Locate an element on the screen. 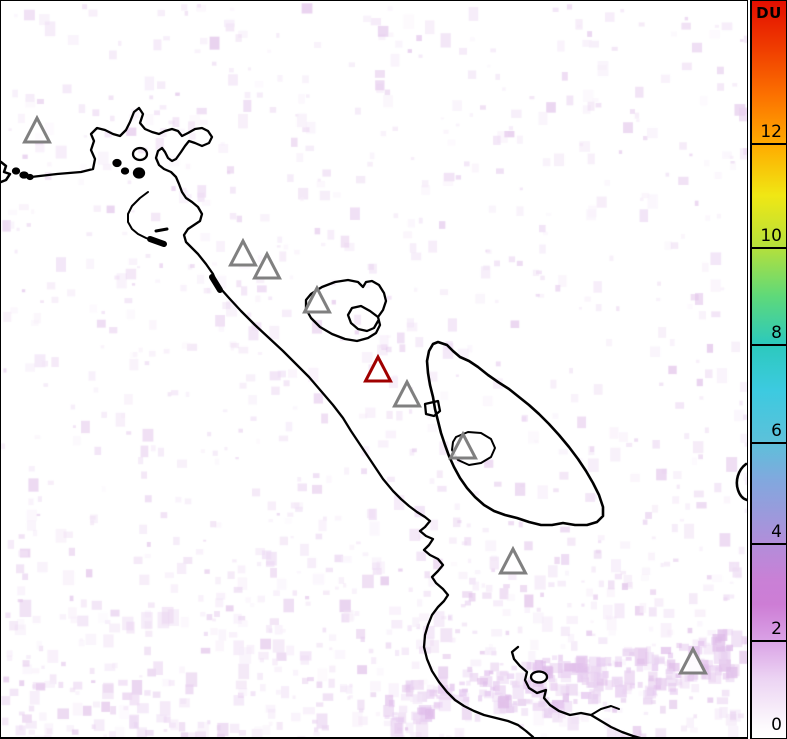  hook-islet is located at coordinates (539, 677).